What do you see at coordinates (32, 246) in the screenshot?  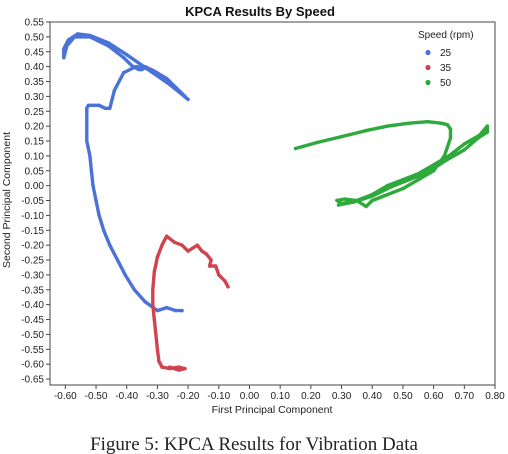 I see `y-tick-label: -0.20` at bounding box center [32, 246].